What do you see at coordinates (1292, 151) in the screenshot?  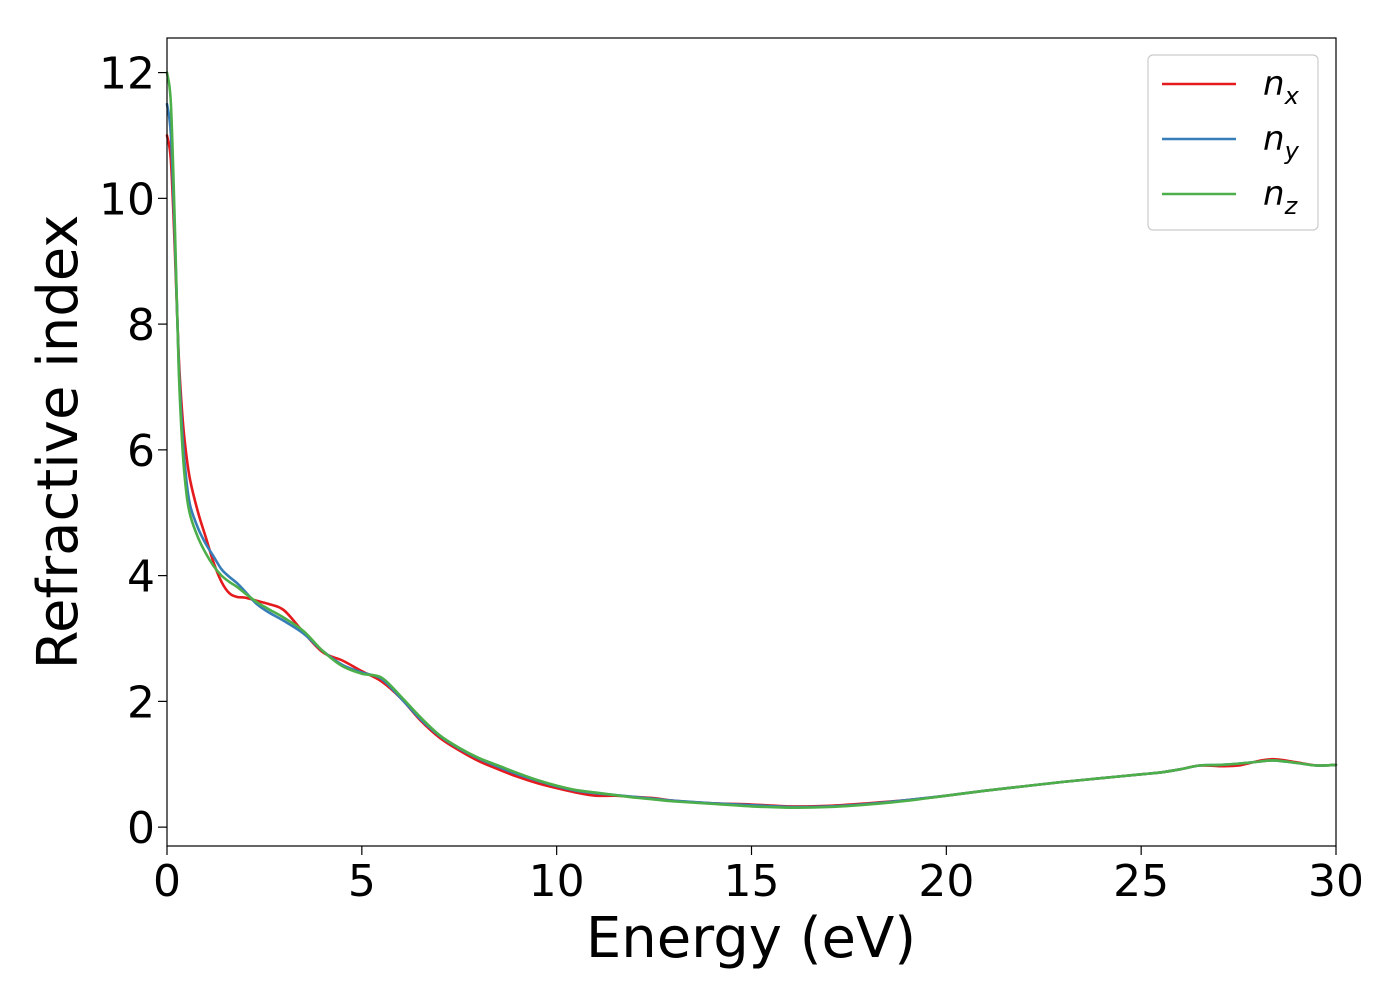 I see `legend-label-subscript: y` at bounding box center [1292, 151].